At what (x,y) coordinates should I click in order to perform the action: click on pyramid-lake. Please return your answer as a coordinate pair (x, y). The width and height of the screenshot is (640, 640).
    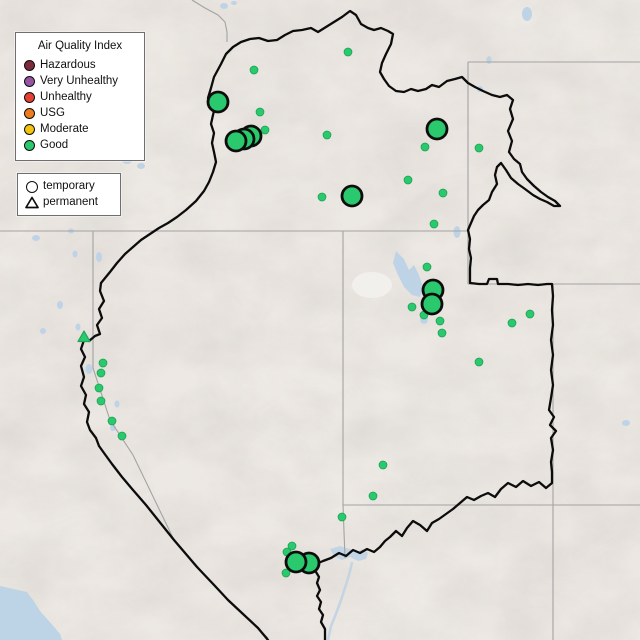
    Looking at the image, I should click on (99, 257).